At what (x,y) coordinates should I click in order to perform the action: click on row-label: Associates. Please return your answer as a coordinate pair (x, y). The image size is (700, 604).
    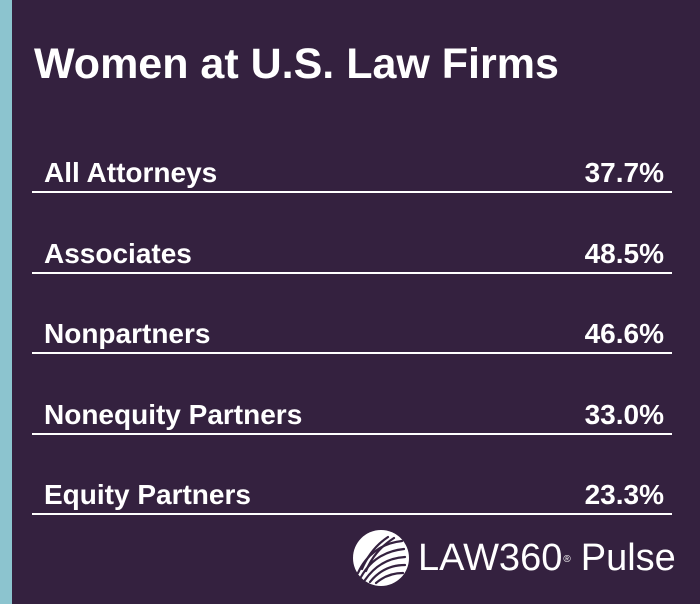
    Looking at the image, I should click on (118, 253).